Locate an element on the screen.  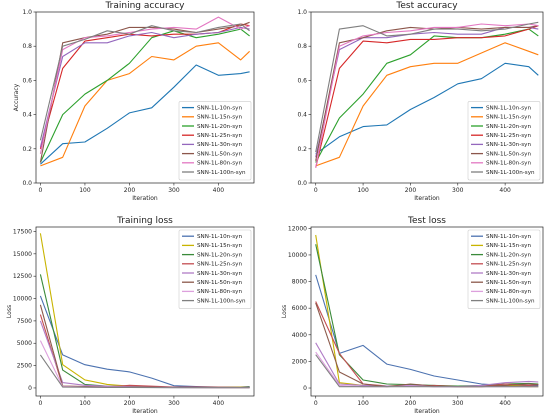
y-tick-label: 2000 is located at coordinates (299, 361).